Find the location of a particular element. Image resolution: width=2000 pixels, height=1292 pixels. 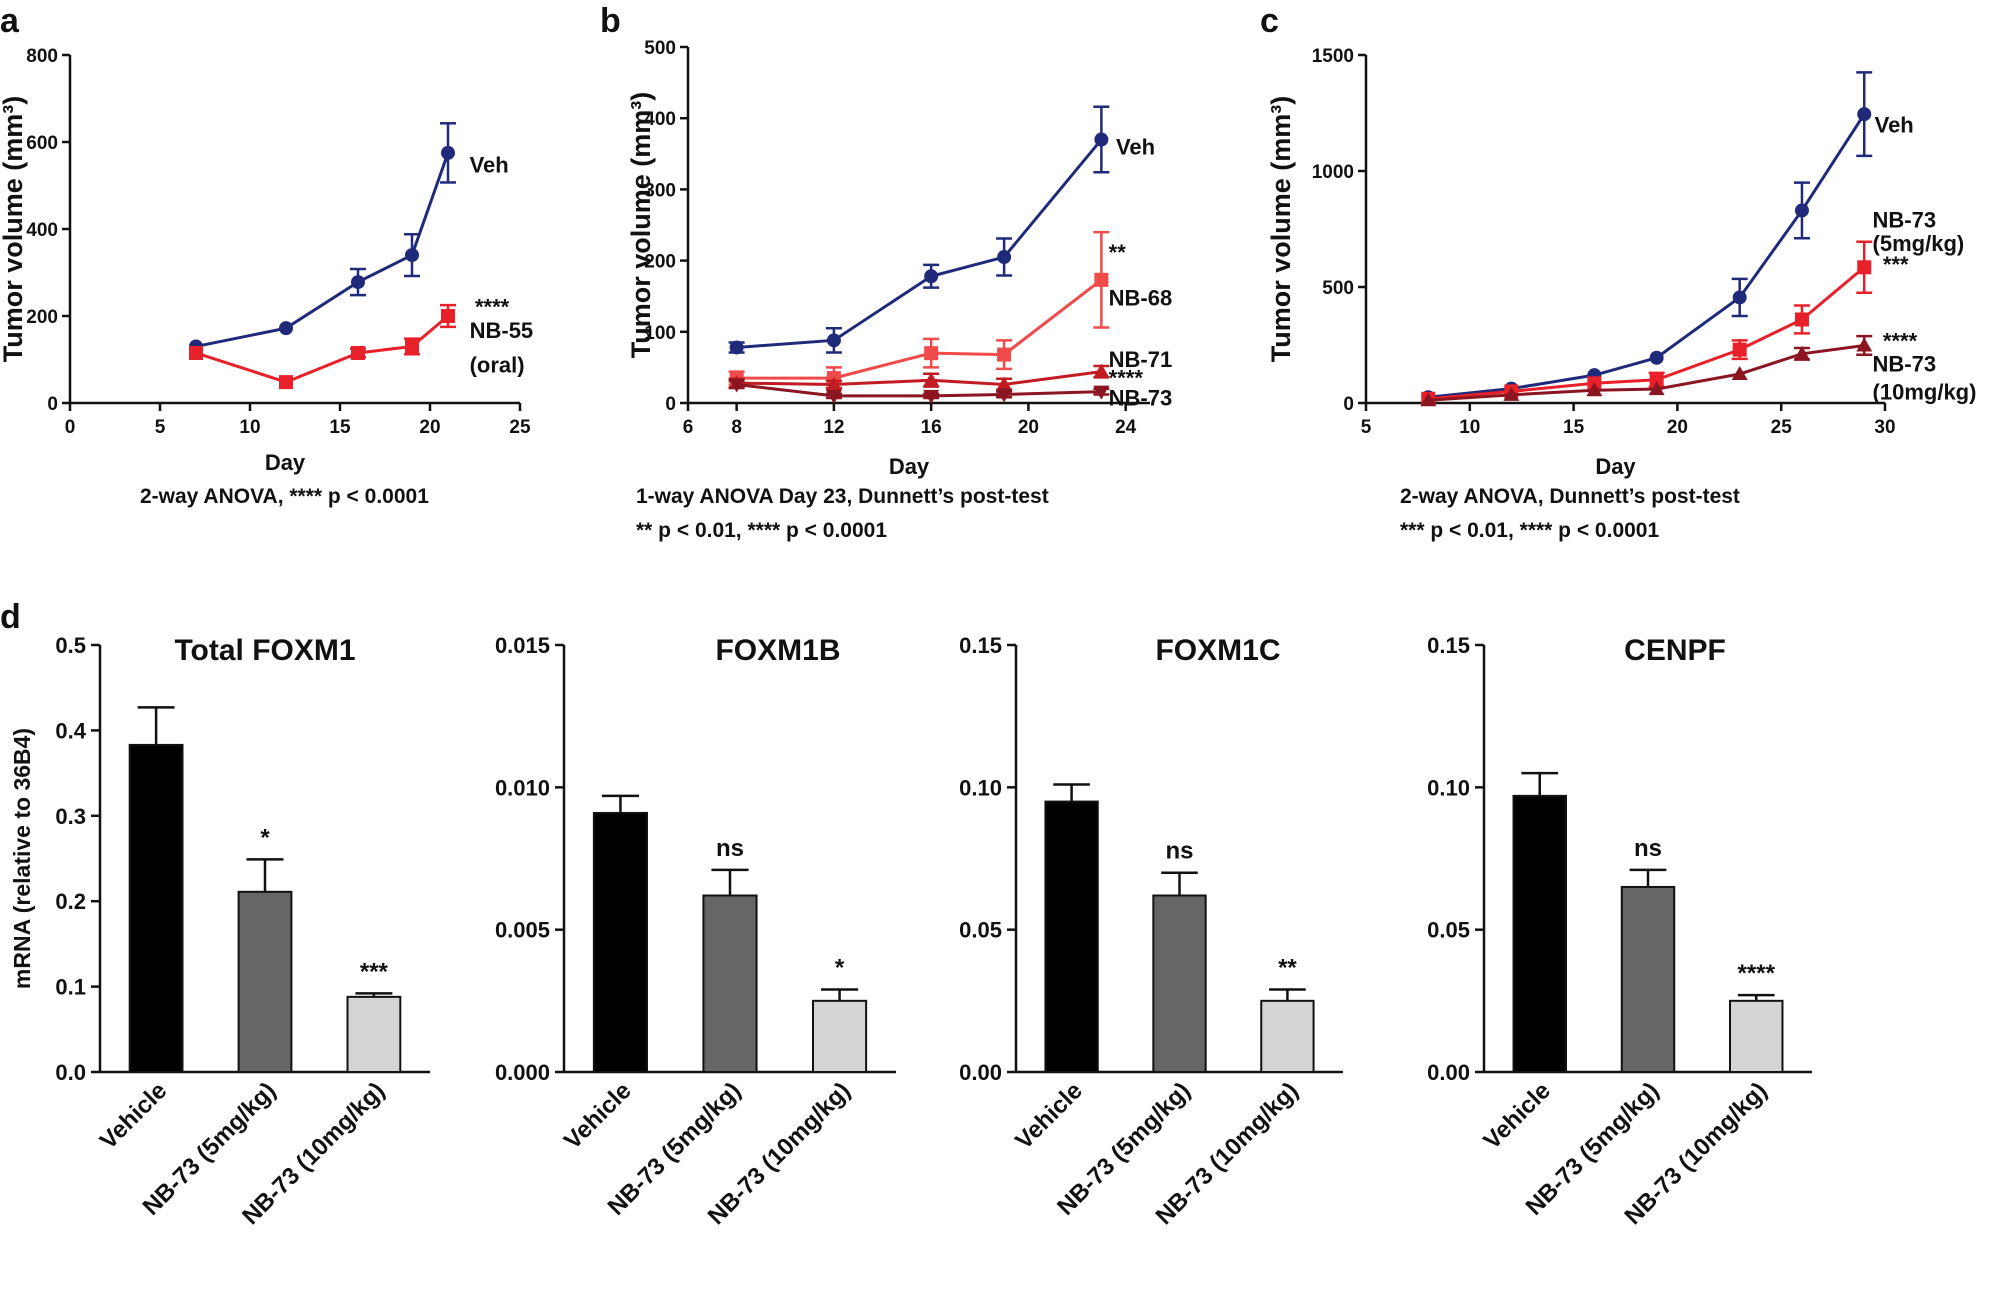

series-annotation: NB-68 is located at coordinates (1141, 298).